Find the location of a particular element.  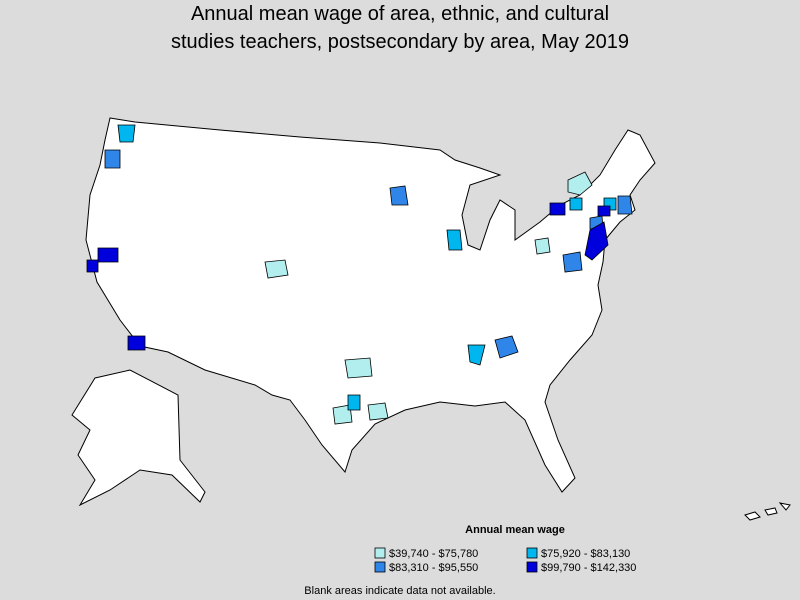

legend-label: $83,310 - $95,550 is located at coordinates (433, 568).